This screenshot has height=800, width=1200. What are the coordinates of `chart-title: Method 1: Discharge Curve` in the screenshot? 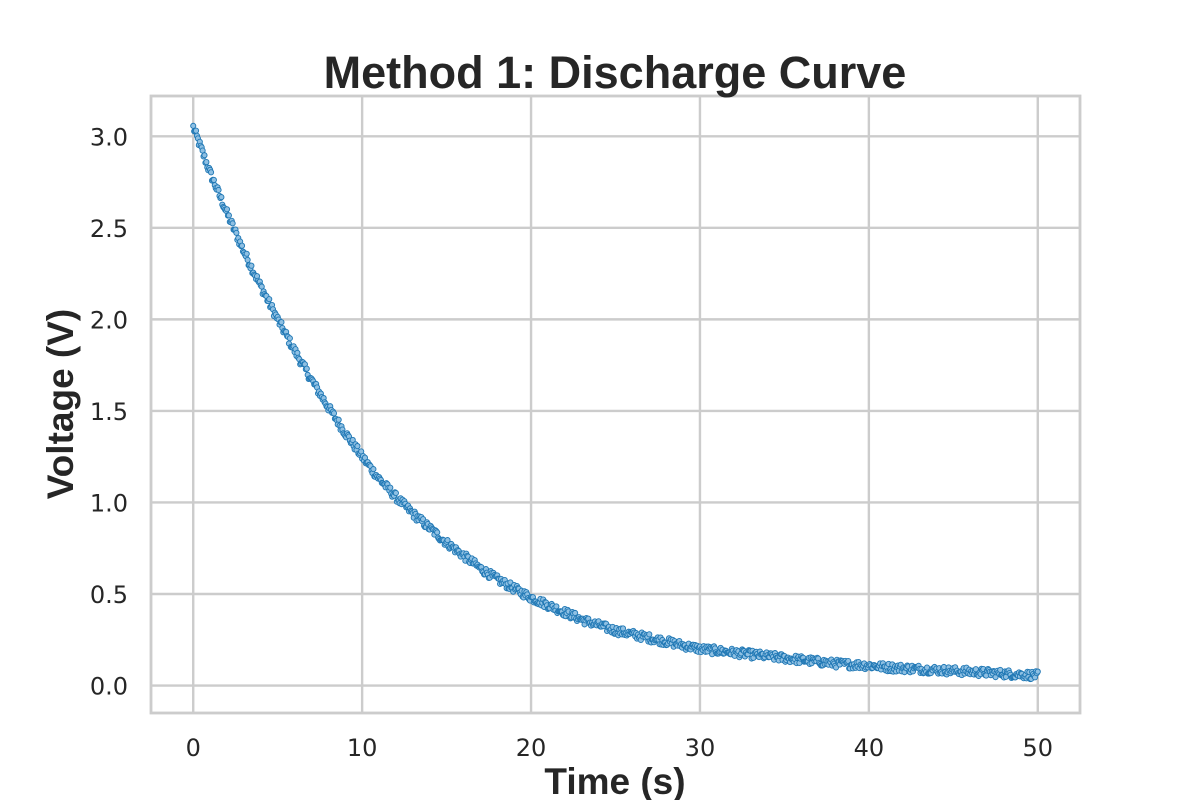 It's located at (615, 72).